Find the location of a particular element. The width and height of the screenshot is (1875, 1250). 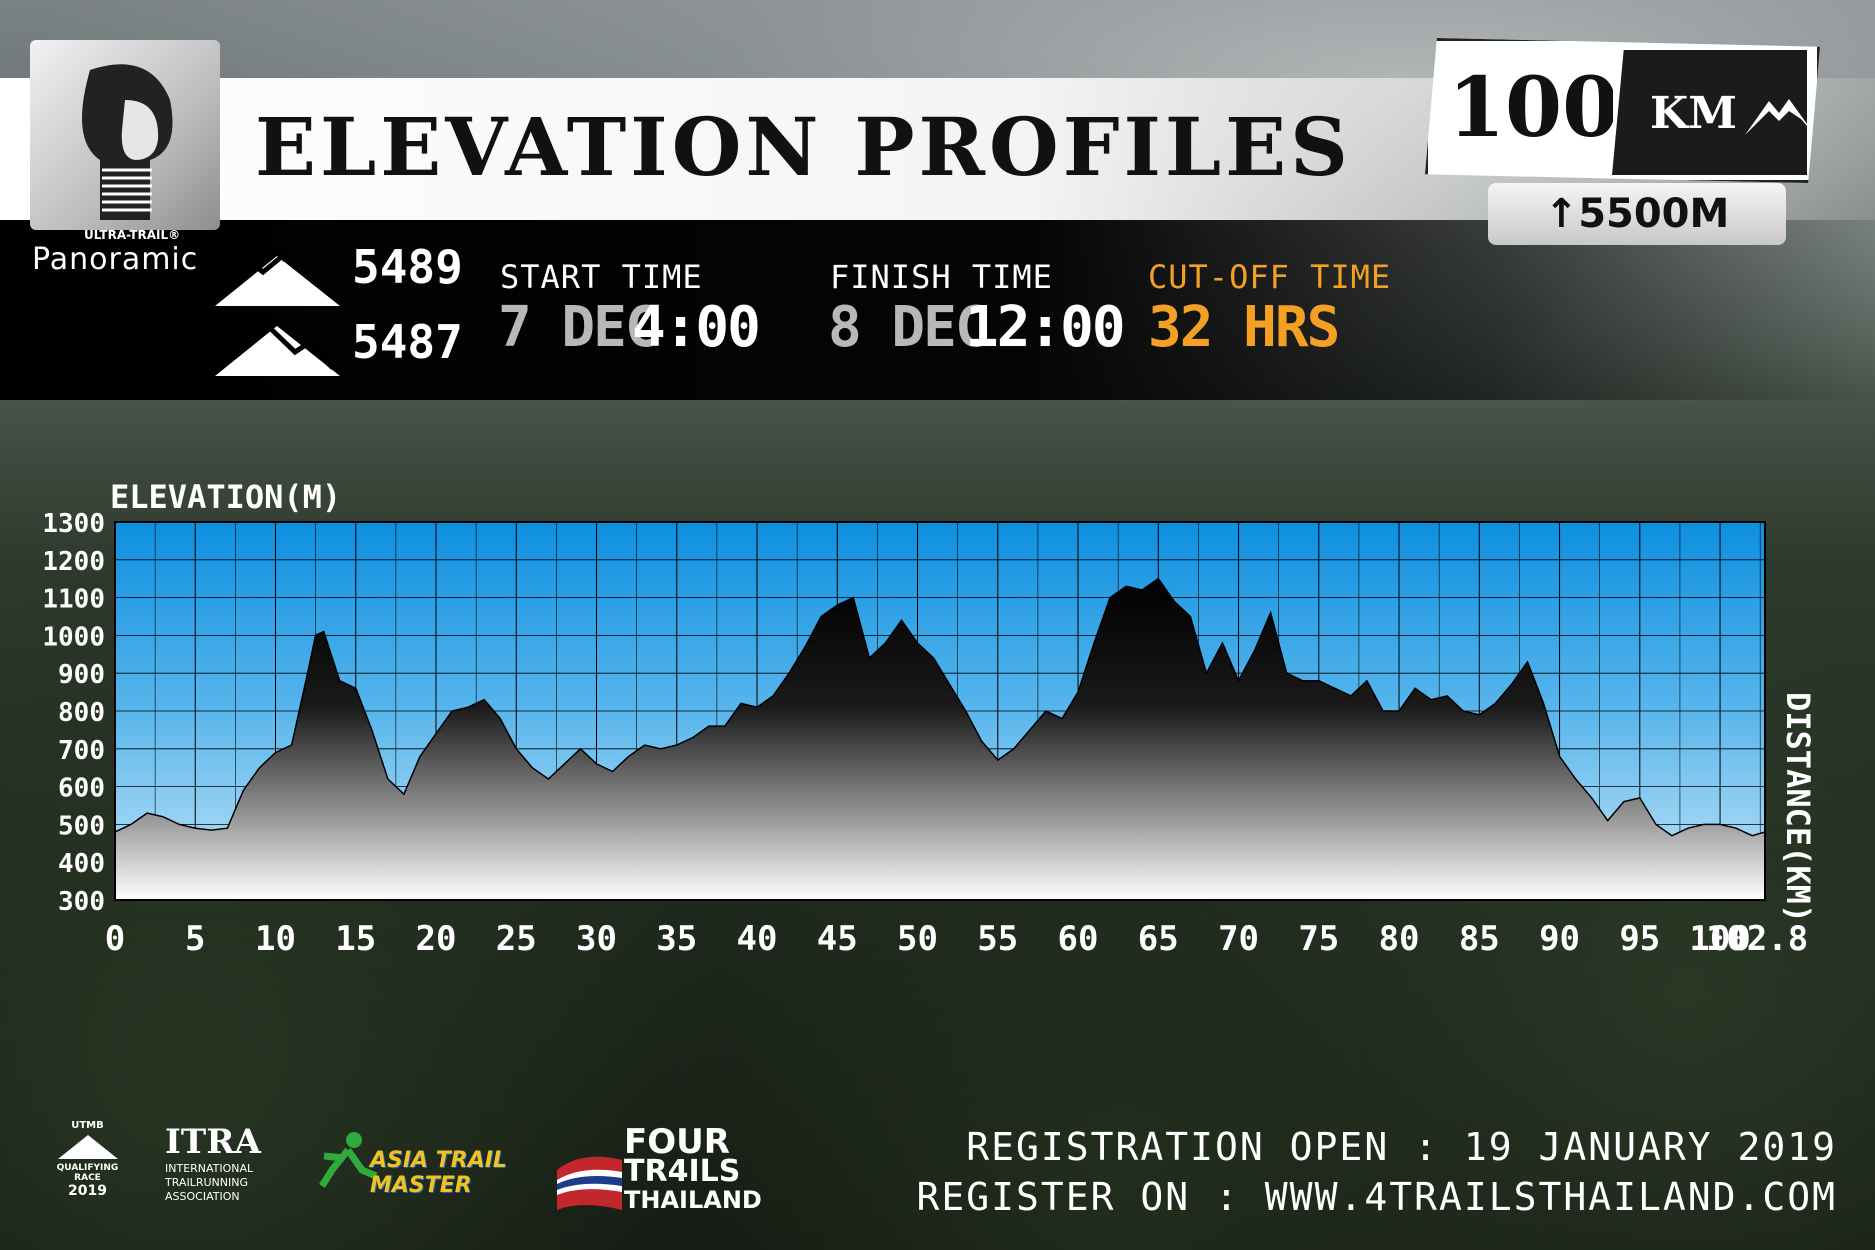

x-tick-label: 85 is located at coordinates (1479, 939).